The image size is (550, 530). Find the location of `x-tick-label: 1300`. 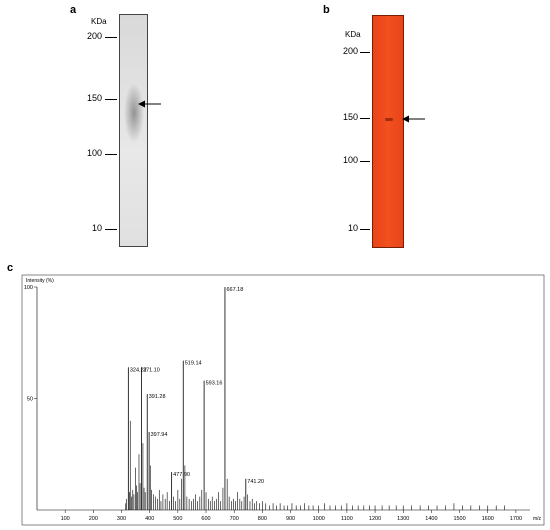

x-tick-label: 1300 is located at coordinates (403, 519).